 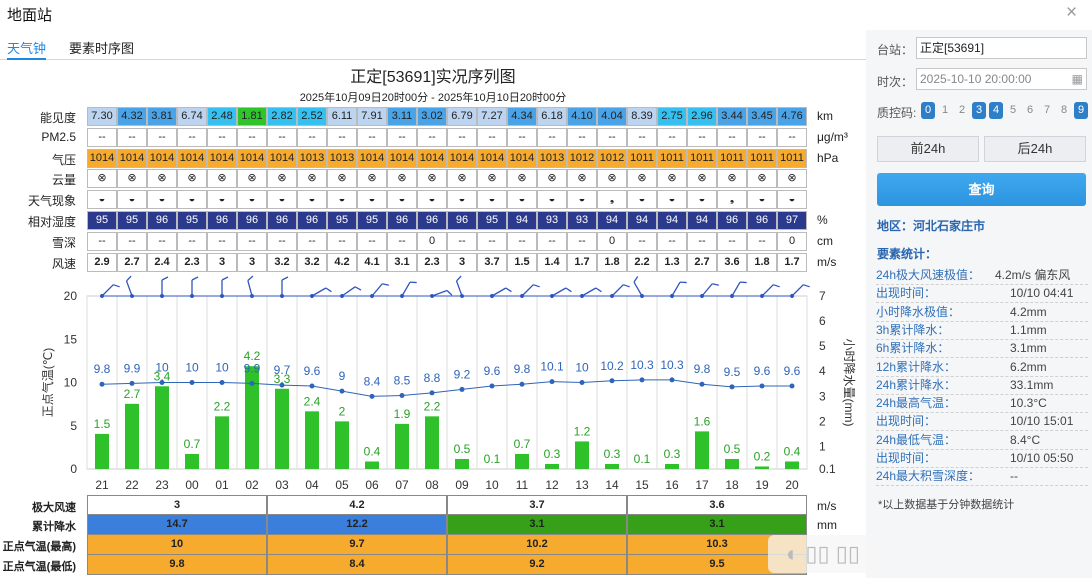 I want to click on x-tick-label: 18, so click(x=732, y=485).